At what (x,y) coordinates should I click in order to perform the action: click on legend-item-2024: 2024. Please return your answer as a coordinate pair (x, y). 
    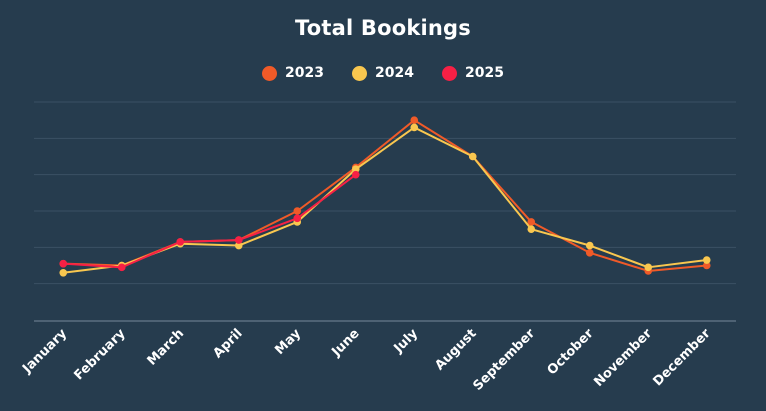
    Looking at the image, I should click on (383, 73).